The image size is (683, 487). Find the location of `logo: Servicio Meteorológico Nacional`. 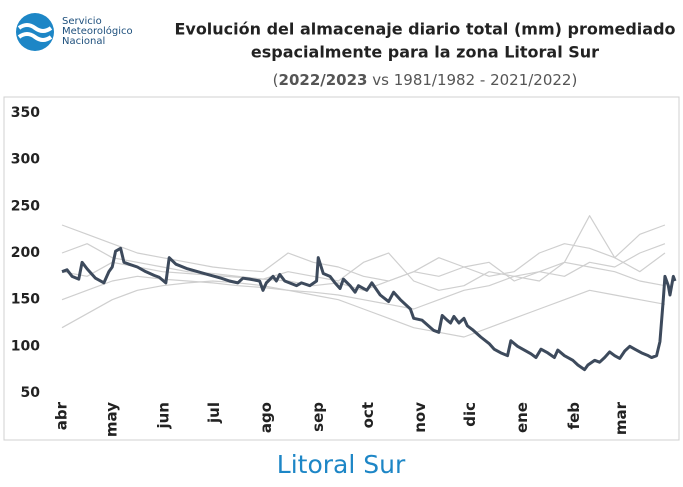

logo: Servicio Meteorológico Nacional is located at coordinates (74, 32).